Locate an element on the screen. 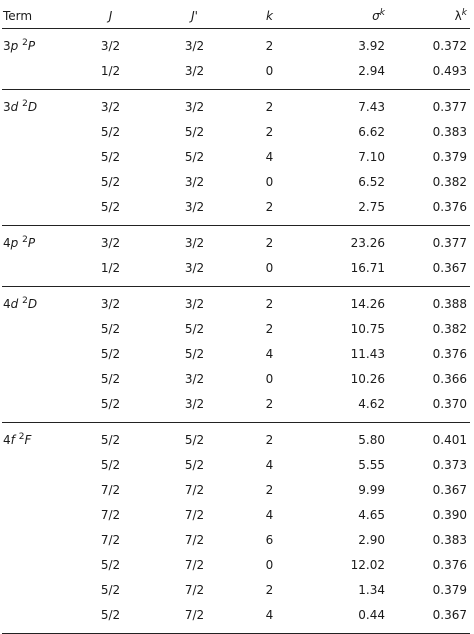 This screenshot has width=474, height=634. cell-lambda: 0.373 is located at coordinates (449, 464).